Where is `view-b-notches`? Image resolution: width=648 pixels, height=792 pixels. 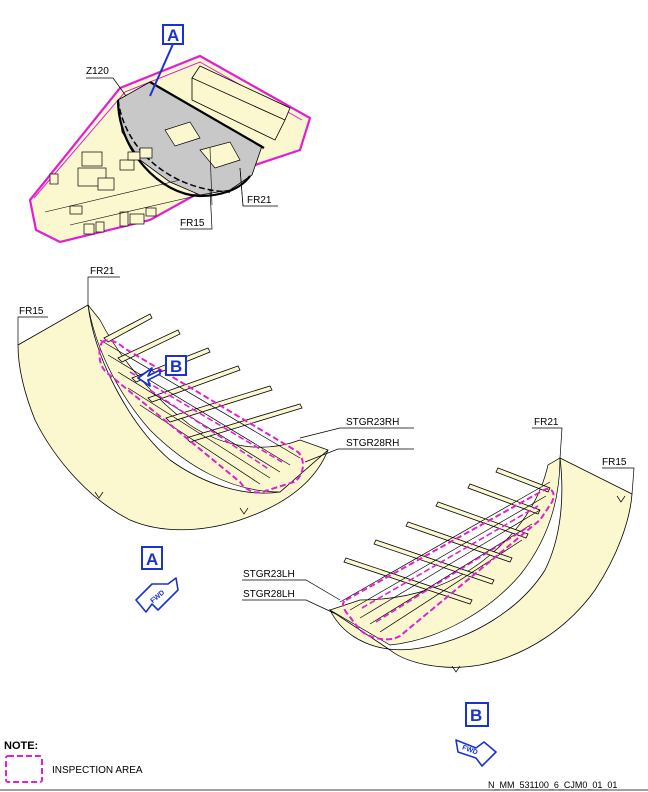 view-b-notches is located at coordinates (538, 584).